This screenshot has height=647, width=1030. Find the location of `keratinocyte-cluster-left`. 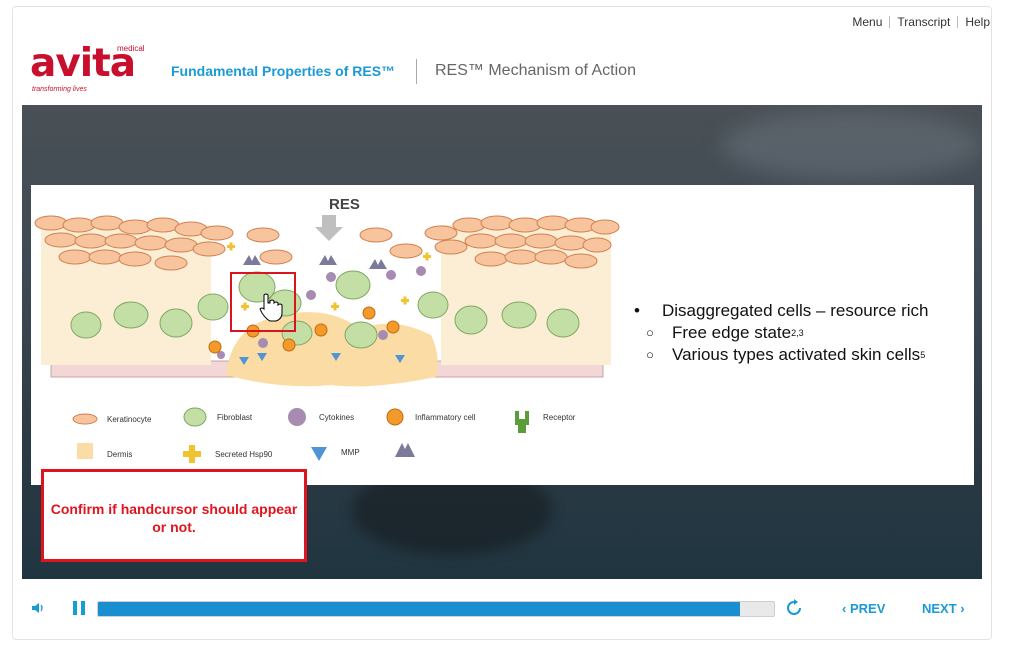

keratinocyte-cluster-left is located at coordinates (134, 243).